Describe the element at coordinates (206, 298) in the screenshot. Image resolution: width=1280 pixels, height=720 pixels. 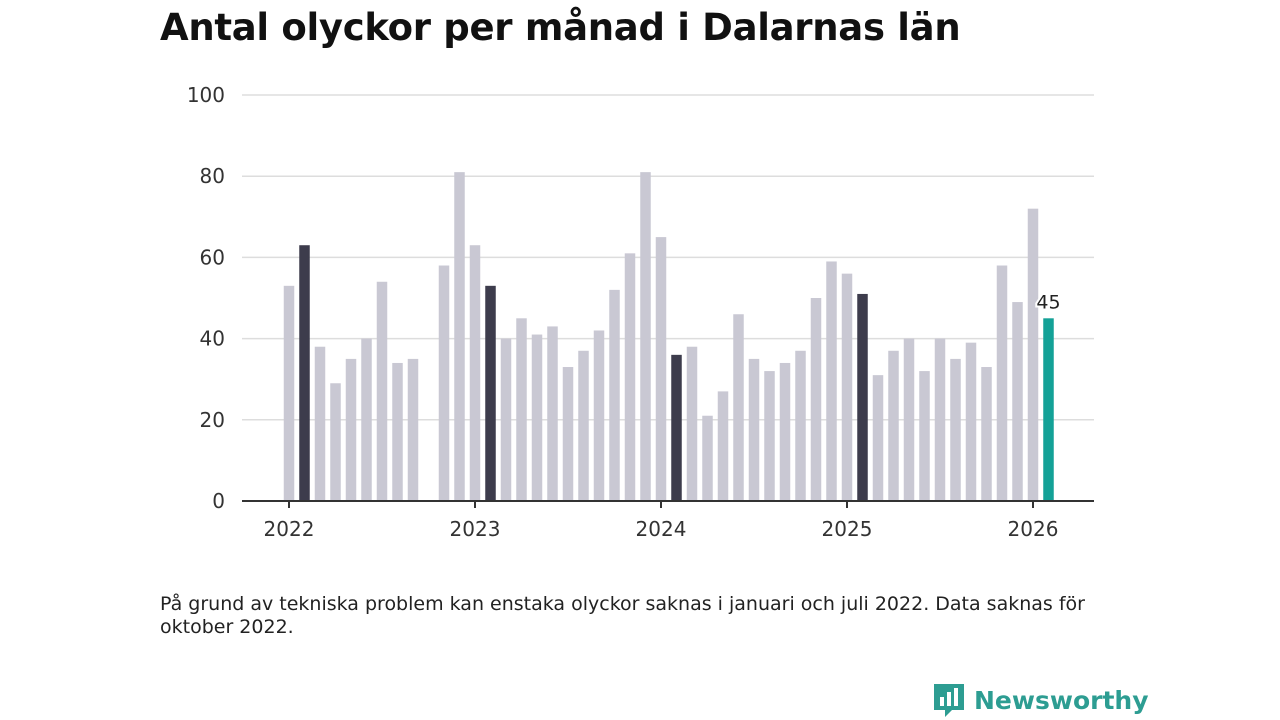
I see `y-axis-labels: 0 20 40 60 80 100` at that location.